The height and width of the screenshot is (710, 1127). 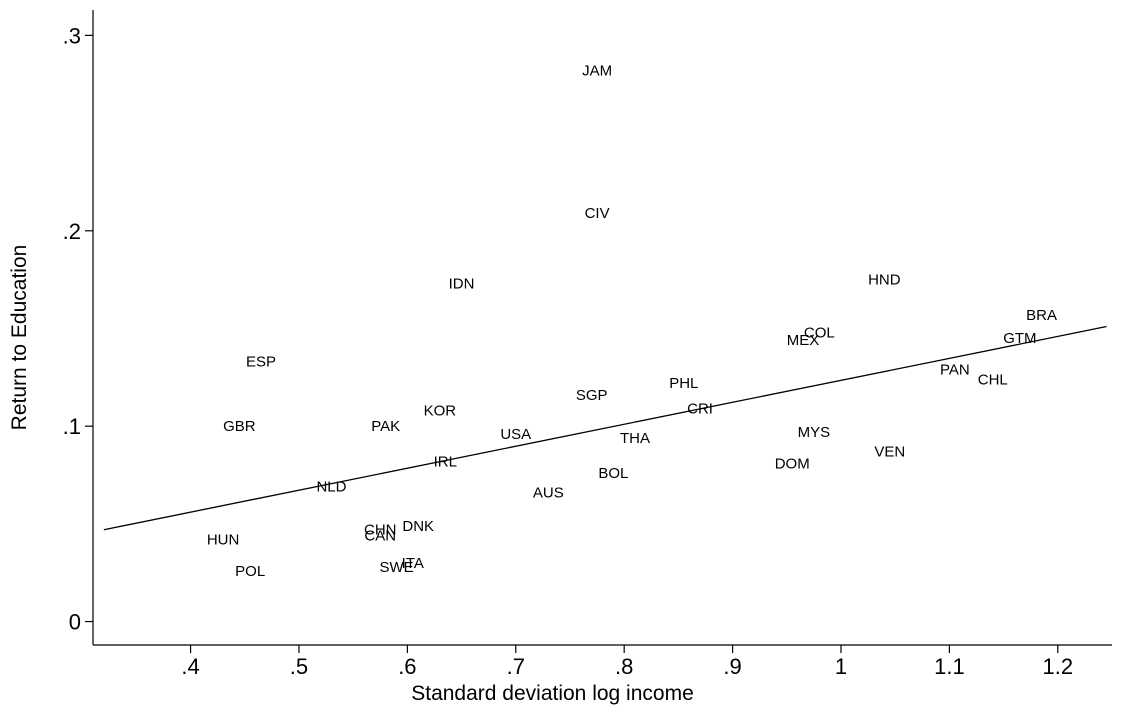 What do you see at coordinates (548, 493) in the screenshot?
I see `point-label-aus: AUS` at bounding box center [548, 493].